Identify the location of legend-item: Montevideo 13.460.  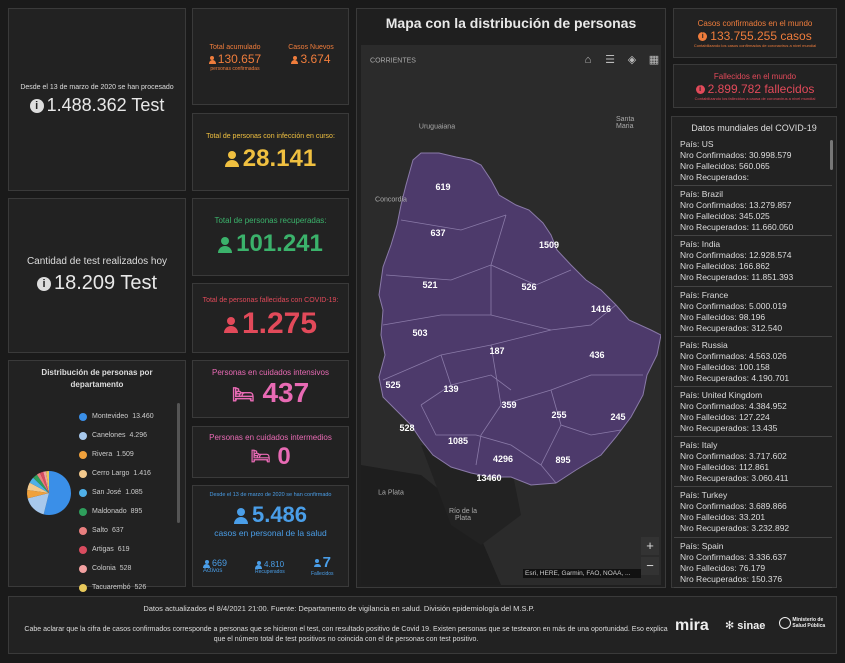
(127, 416).